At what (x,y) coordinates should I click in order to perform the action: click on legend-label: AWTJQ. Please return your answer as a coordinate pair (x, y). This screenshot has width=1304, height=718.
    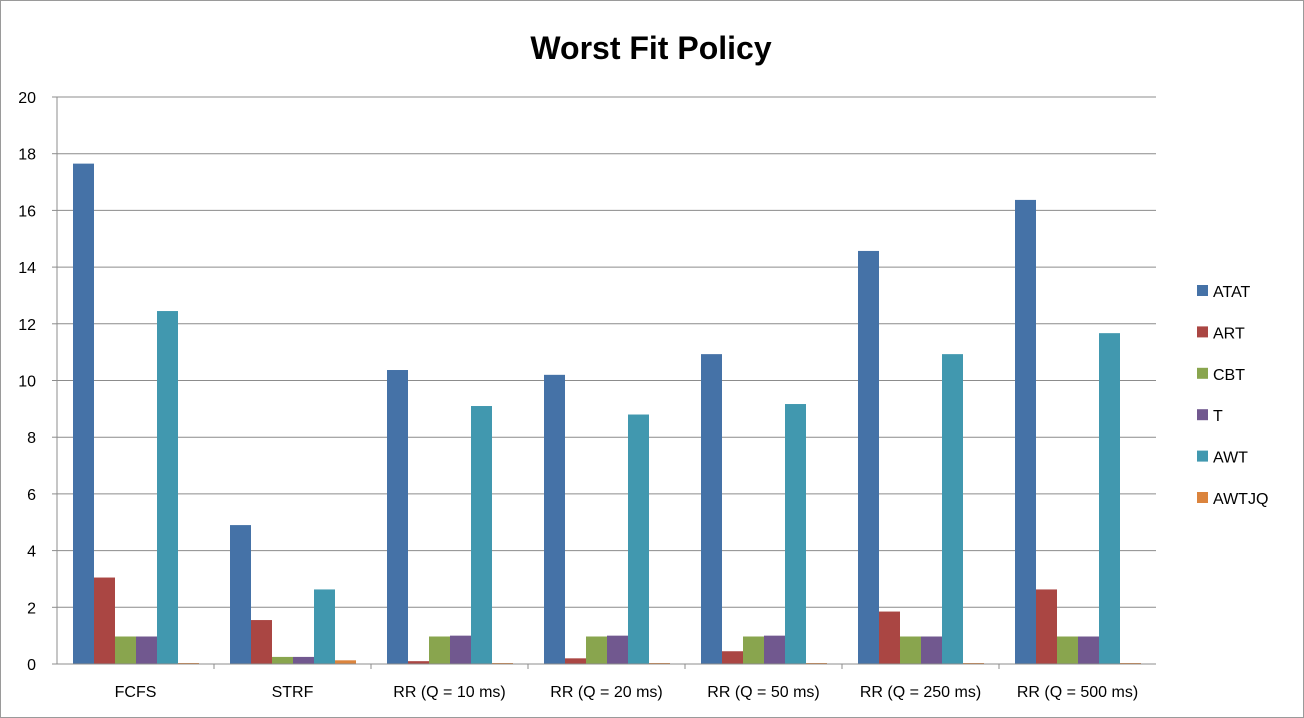
    Looking at the image, I should click on (1240, 499).